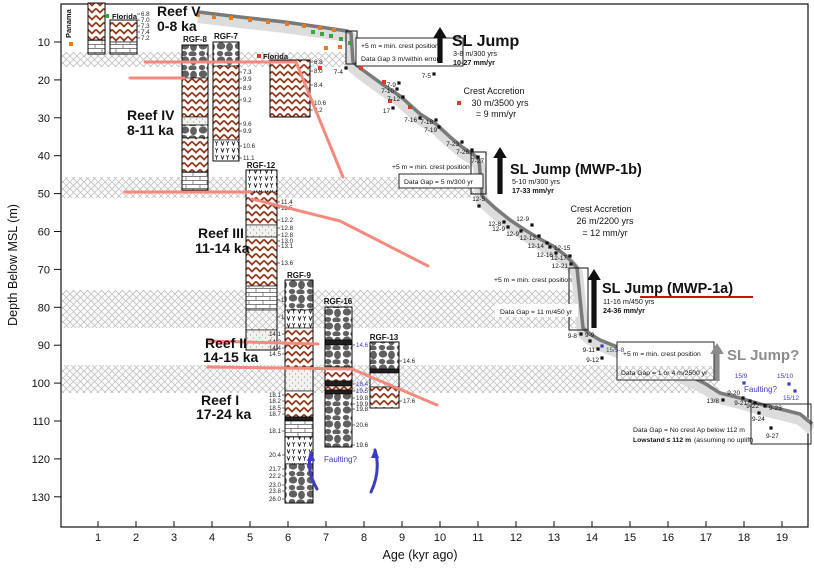 Image resolution: width=814 pixels, height=571 pixels. Describe the element at coordinates (247, 72) in the screenshot. I see `sample-age-label: 7.3` at that location.